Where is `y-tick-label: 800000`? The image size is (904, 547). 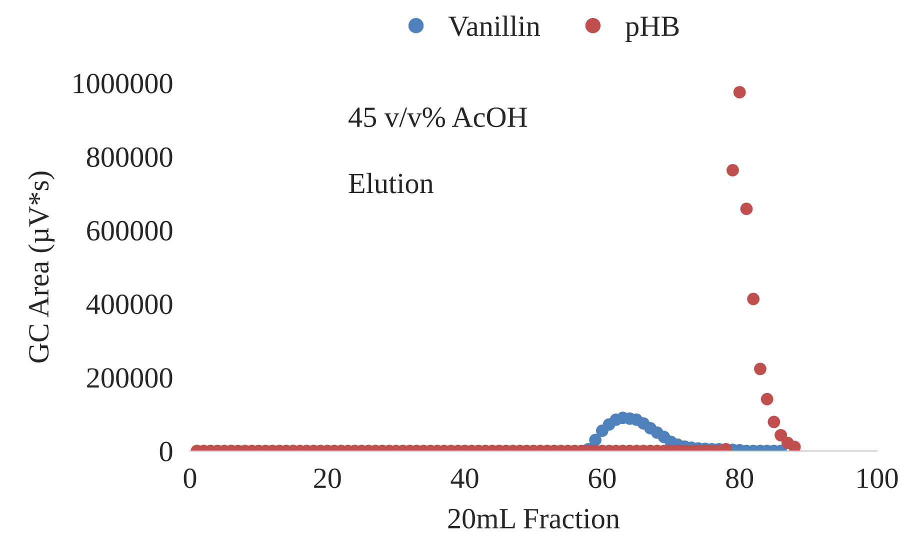
y-tick-label: 800000 is located at coordinates (129, 157).